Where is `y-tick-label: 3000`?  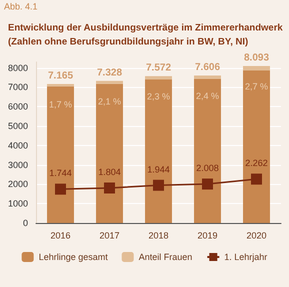 y-tick-label: 3000 is located at coordinates (18, 165).